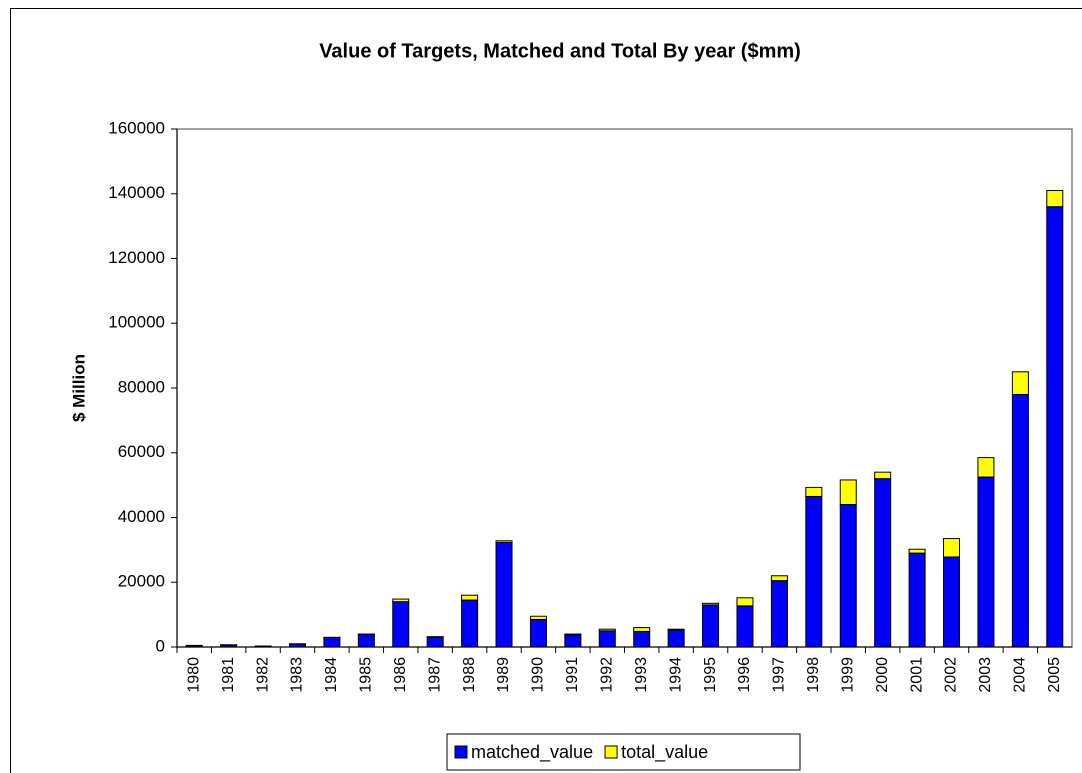 The height and width of the screenshot is (773, 1082). Describe the element at coordinates (136, 192) in the screenshot. I see `y-tick-label: 140000` at that location.